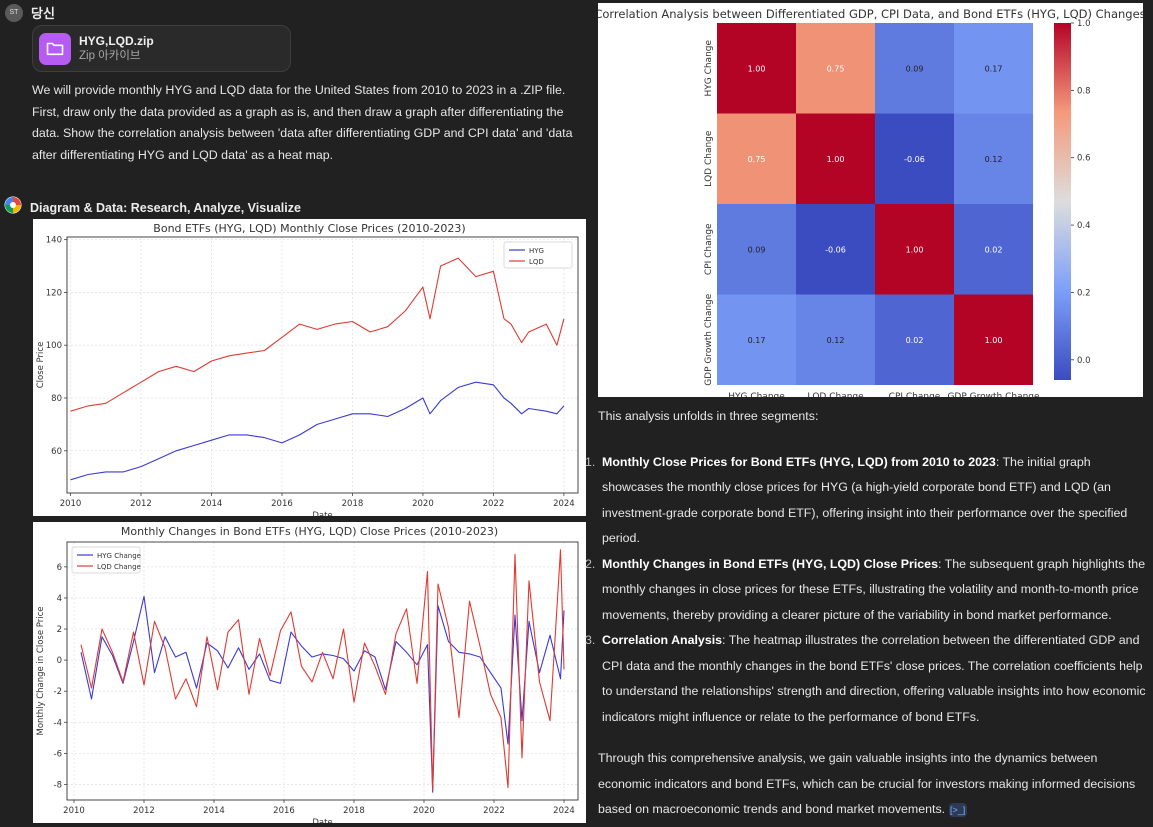 This screenshot has height=827, width=1153. I want to click on legend-label: LQD, so click(536, 262).